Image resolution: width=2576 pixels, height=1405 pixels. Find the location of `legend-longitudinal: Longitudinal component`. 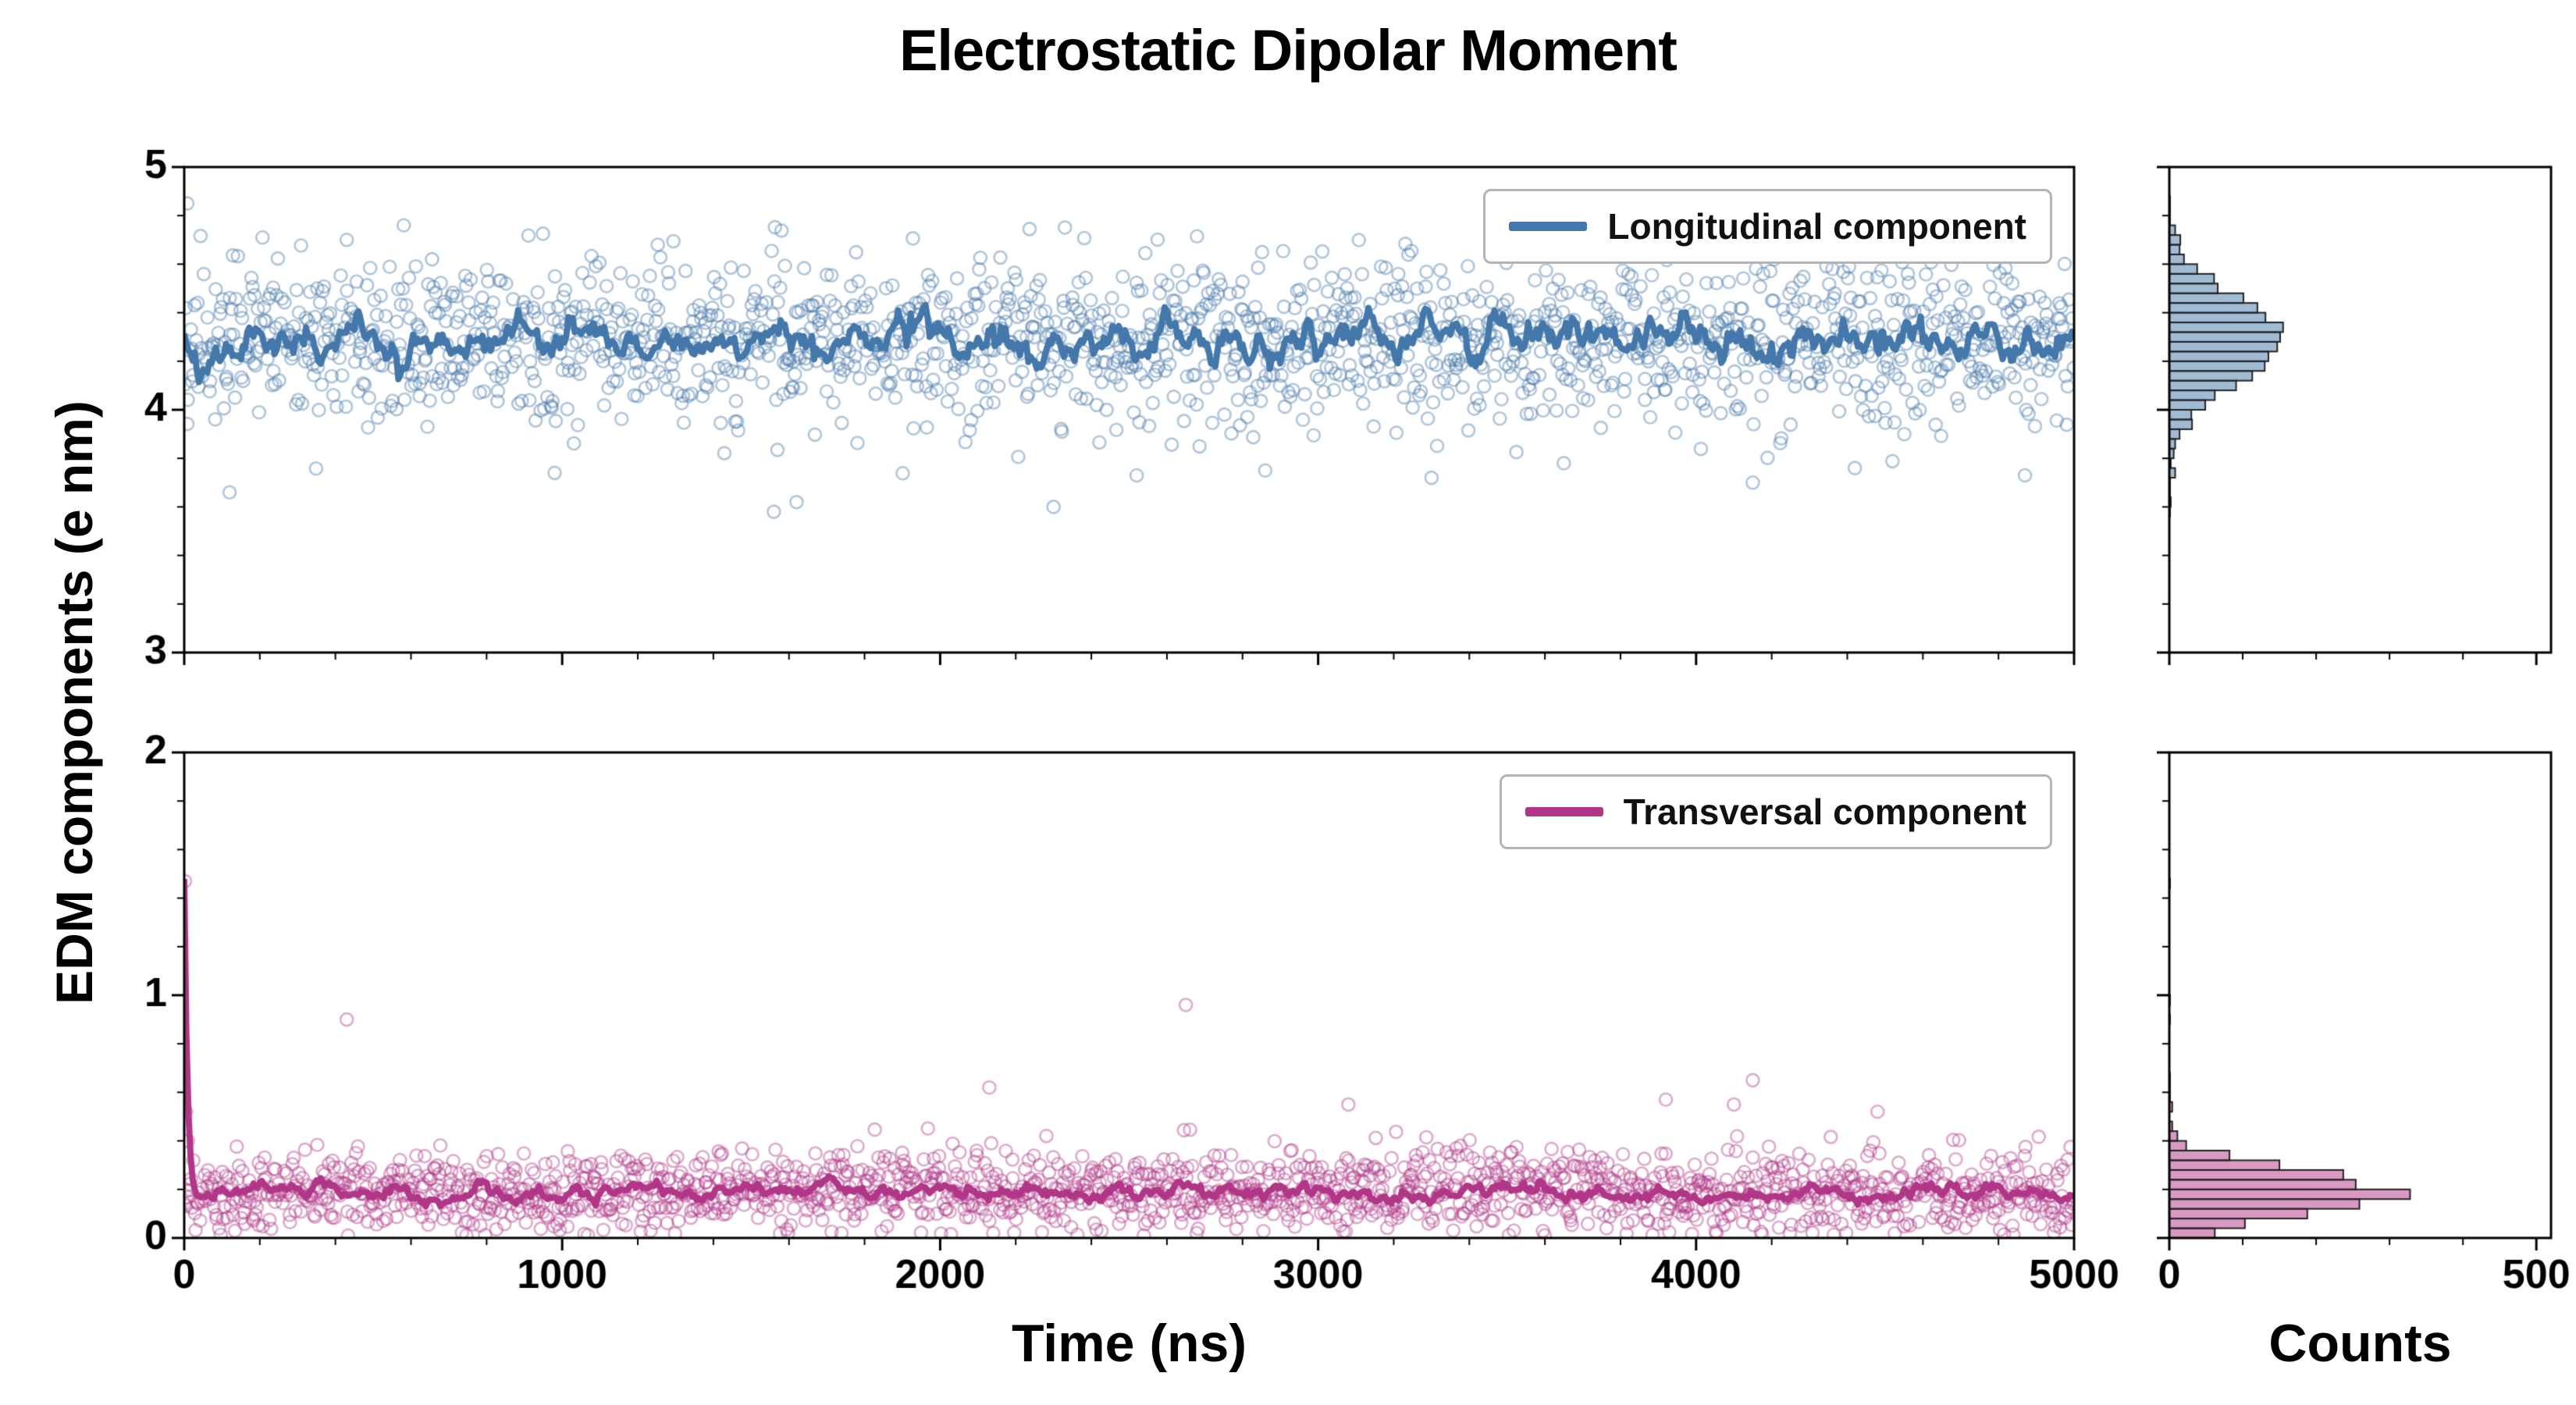

legend-longitudinal: Longitudinal component is located at coordinates (1767, 226).